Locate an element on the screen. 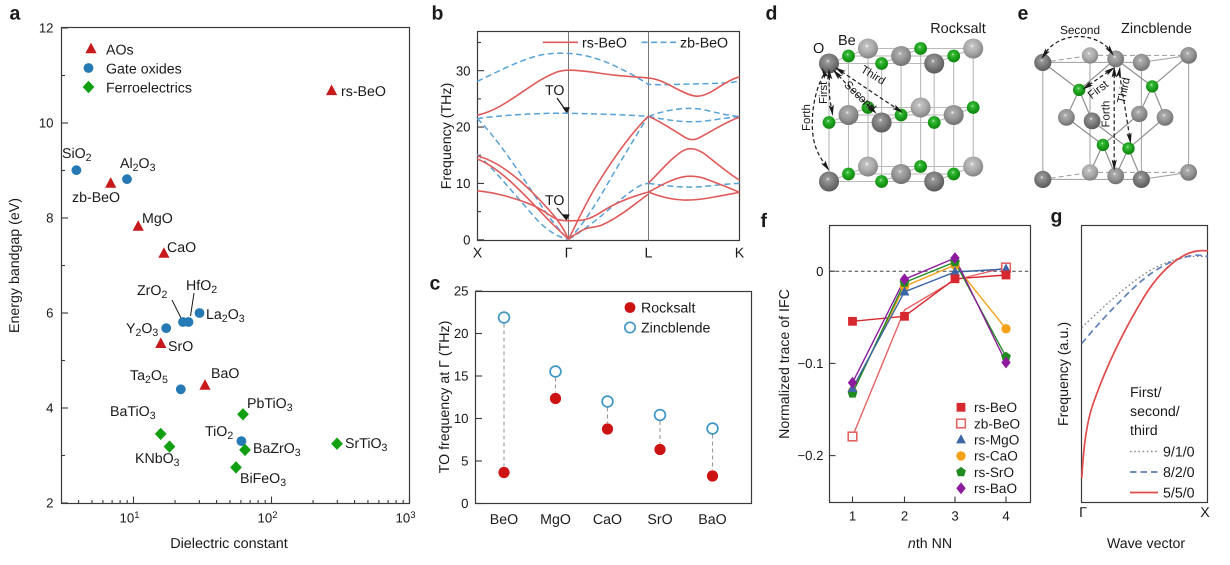 Image resolution: width=1230 pixels, height=565 pixels. svg-text: c is located at coordinates (435, 284).